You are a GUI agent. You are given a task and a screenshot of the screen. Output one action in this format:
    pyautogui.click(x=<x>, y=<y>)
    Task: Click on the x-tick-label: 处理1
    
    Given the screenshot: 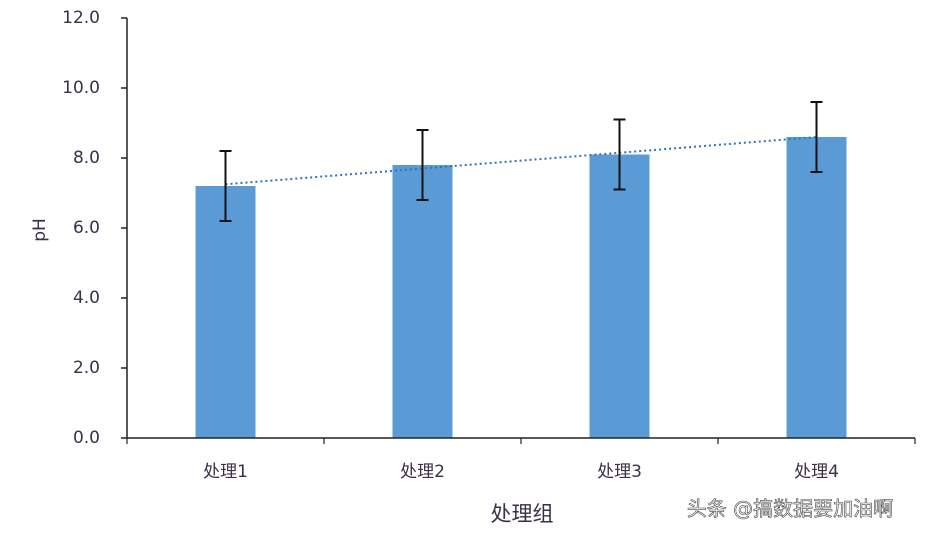 What is the action you would take?
    pyautogui.click(x=225, y=472)
    